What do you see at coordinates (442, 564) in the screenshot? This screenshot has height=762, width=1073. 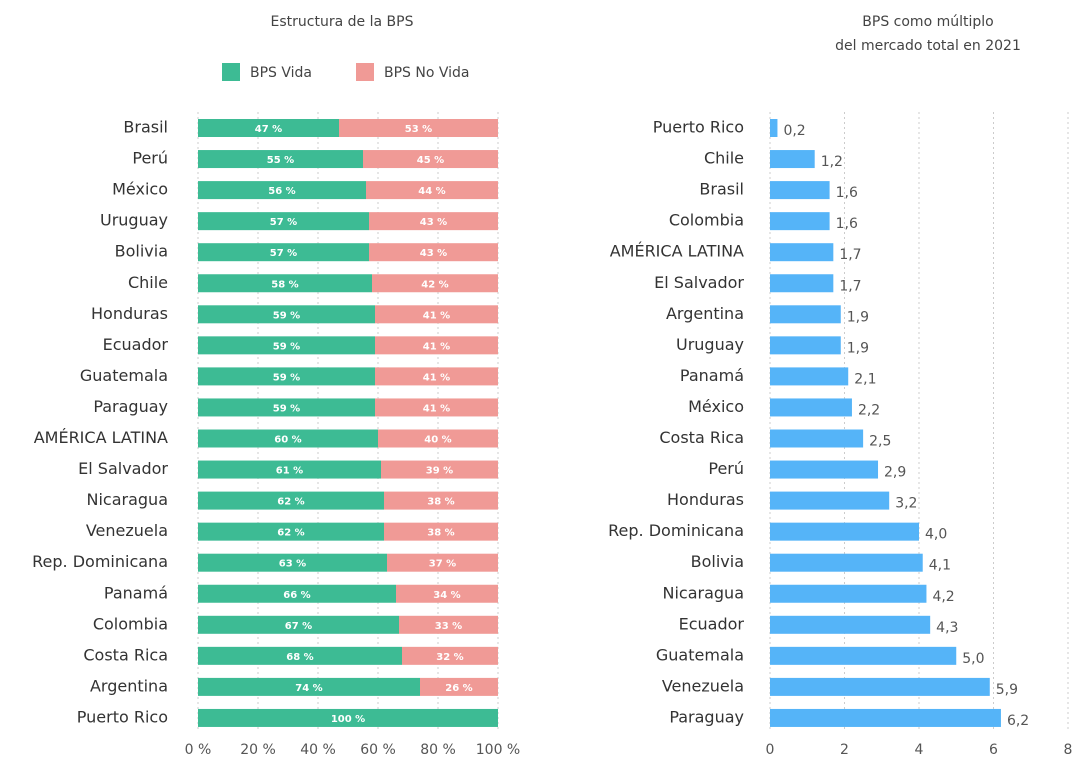 I see `value-label: 37 %` at bounding box center [442, 564].